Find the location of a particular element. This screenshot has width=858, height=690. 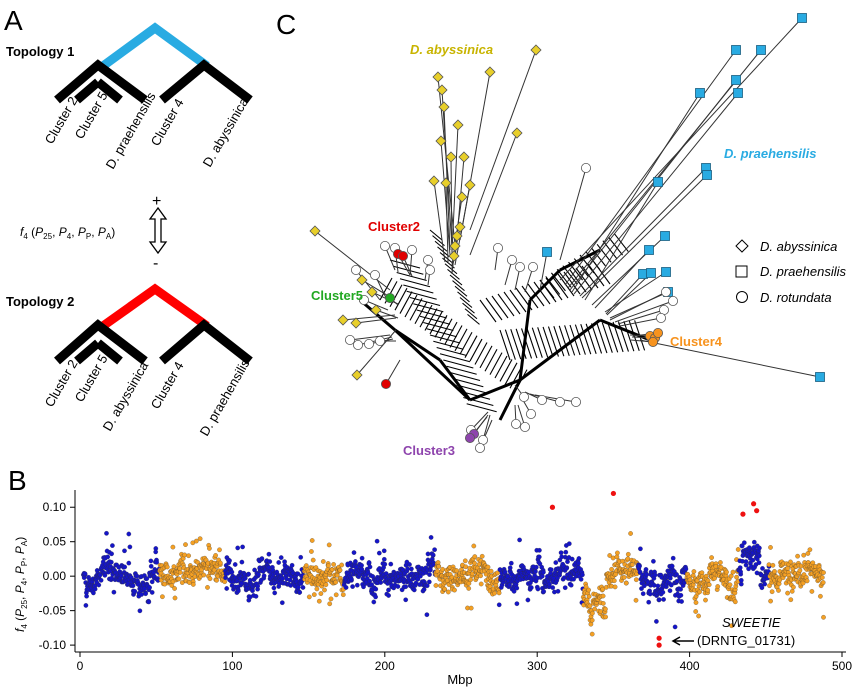

legend-label-praehensilis: D. praehensilis is located at coordinates (803, 271).